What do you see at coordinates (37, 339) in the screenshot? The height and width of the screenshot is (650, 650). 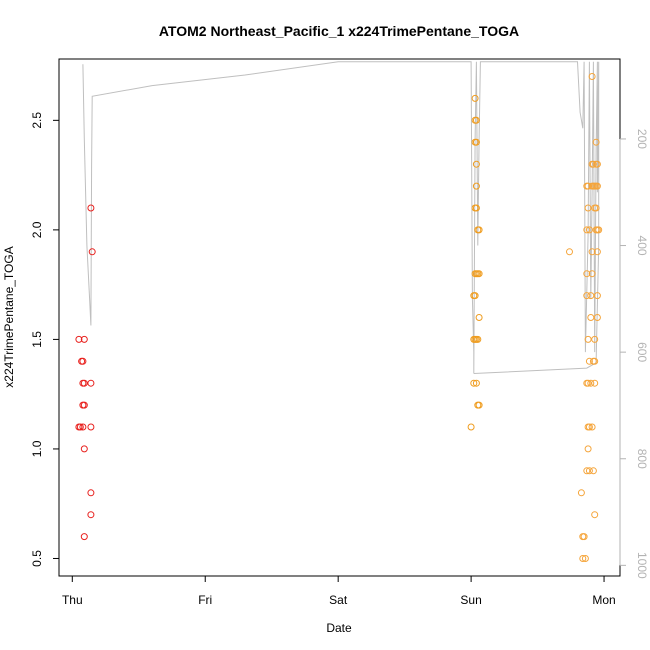 I see `y-tick-label: 1.5` at bounding box center [37, 339].